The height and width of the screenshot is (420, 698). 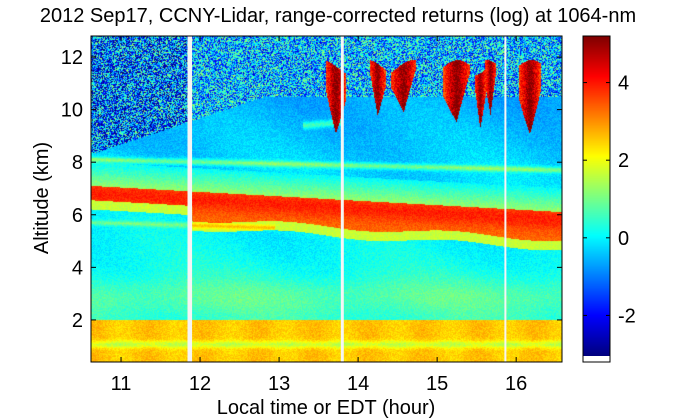 What do you see at coordinates (77, 321) in the screenshot?
I see `y-tick-label: 2` at bounding box center [77, 321].